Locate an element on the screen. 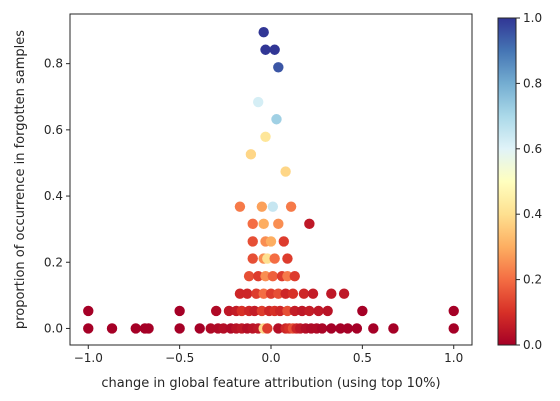 The image size is (560, 401). y-axis: 0.0 0.2 0.4 0.6 0.8 is located at coordinates (57, 196).